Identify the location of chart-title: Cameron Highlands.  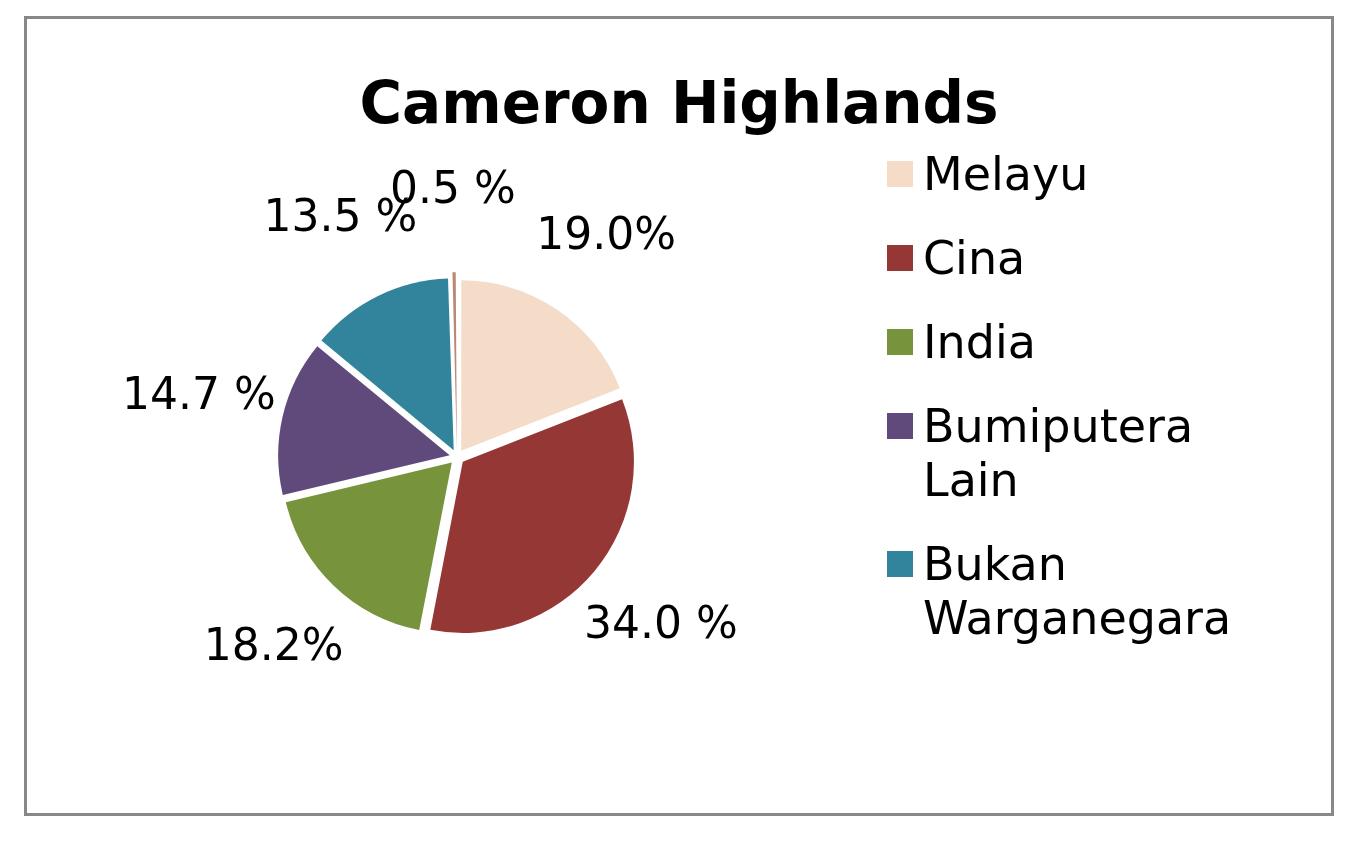
(679, 103).